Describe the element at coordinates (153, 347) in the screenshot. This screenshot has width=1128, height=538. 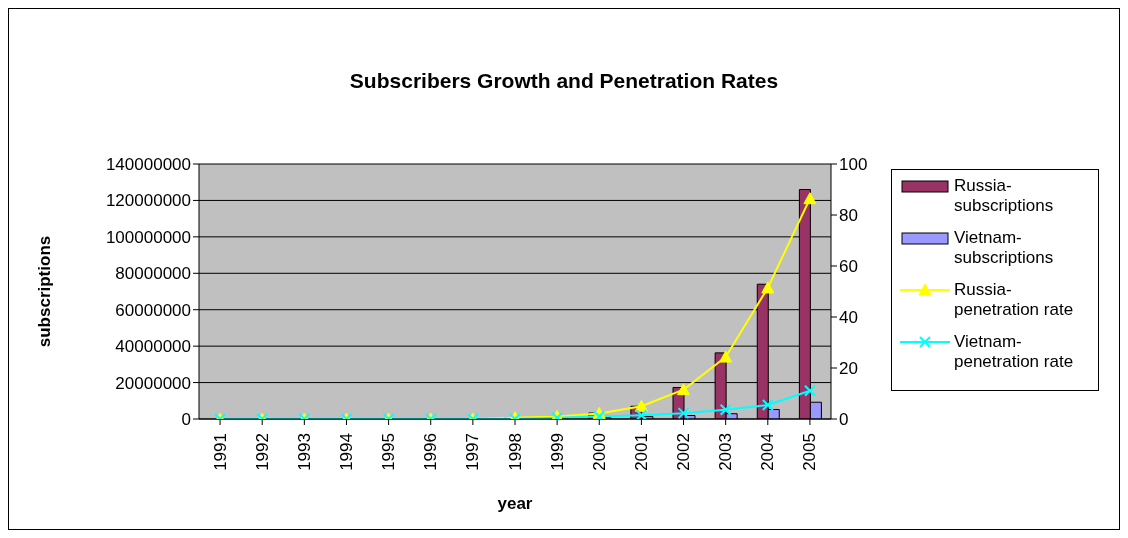
I see `y-tick-label: 40000000` at that location.